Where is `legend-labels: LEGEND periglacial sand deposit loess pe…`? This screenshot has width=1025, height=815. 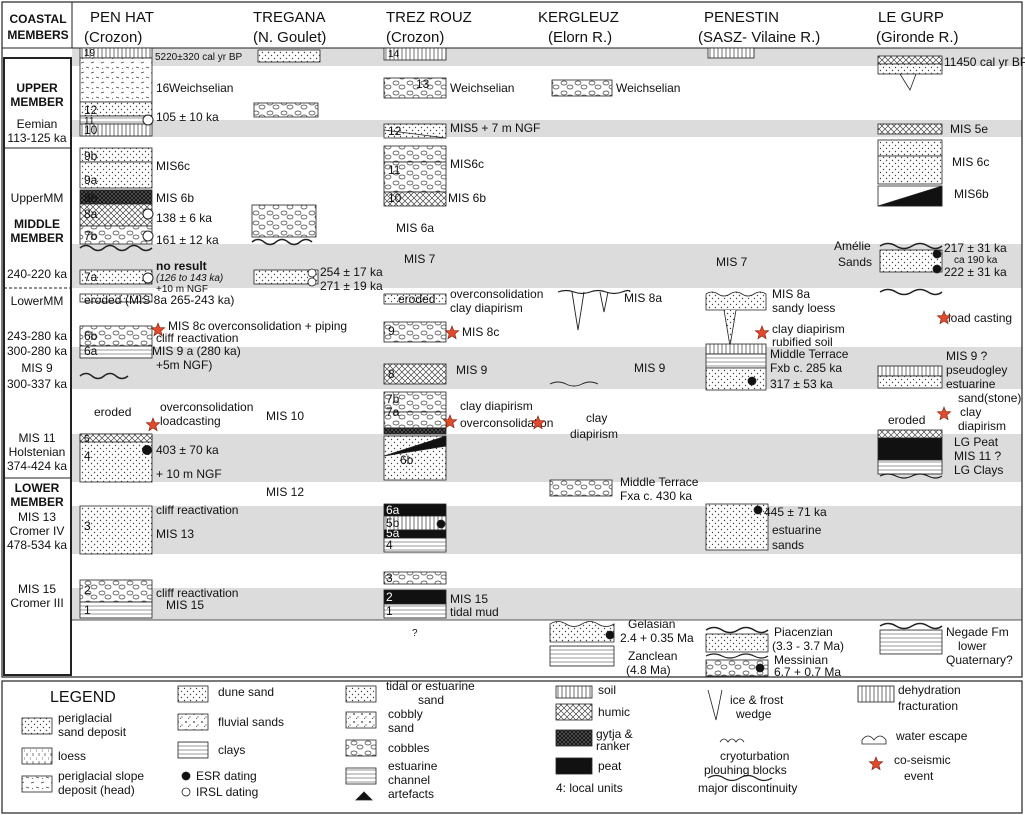 legend-labels: LEGEND periglacial sand deposit loess pe… is located at coordinates (509, 740).